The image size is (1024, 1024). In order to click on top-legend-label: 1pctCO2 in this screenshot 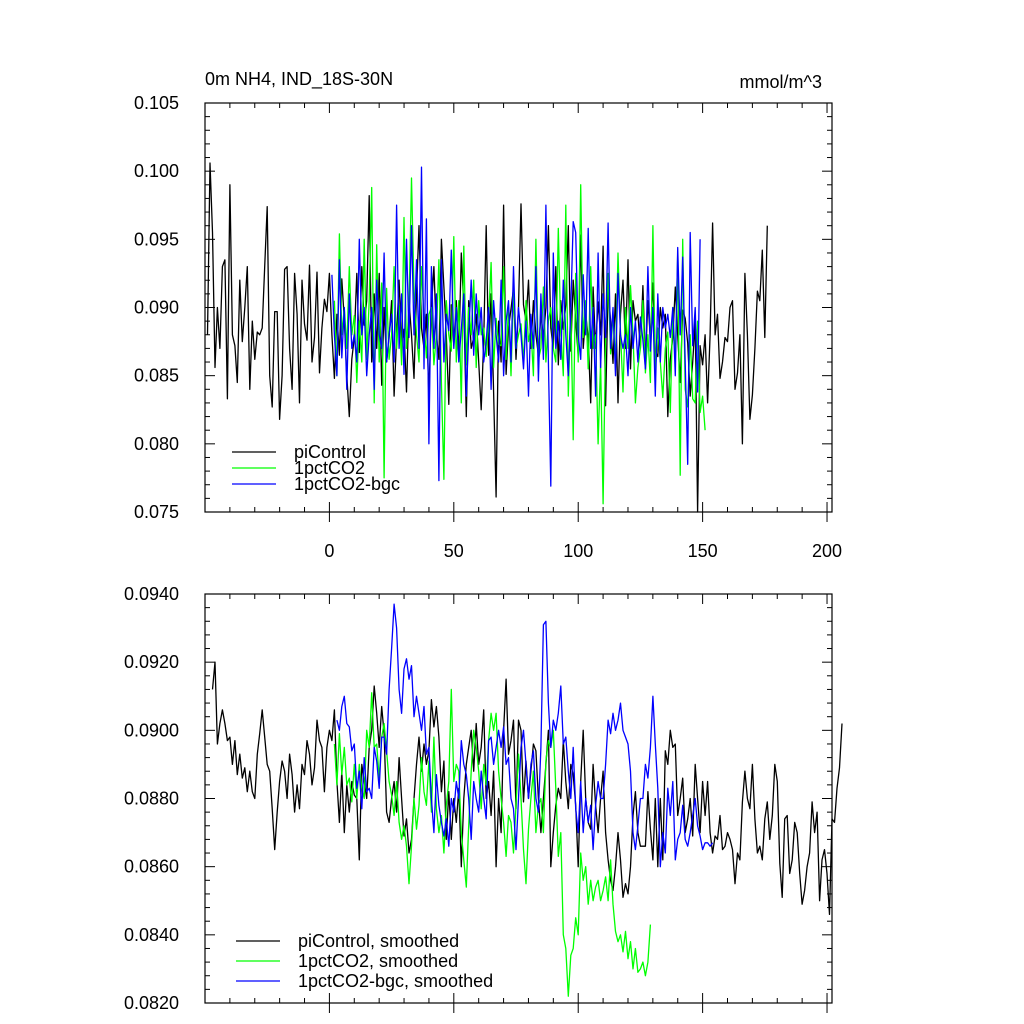, I will do `click(329, 468)`.